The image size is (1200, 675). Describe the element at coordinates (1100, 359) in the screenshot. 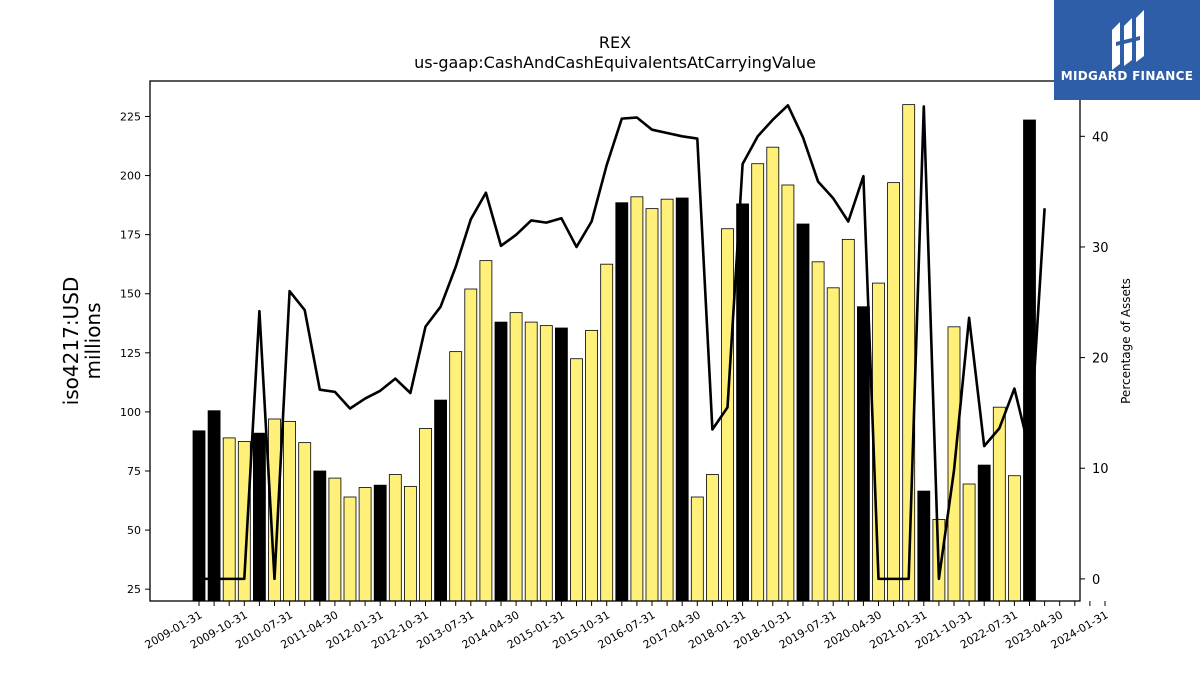

I see `y-tick-label-right: 20` at that location.